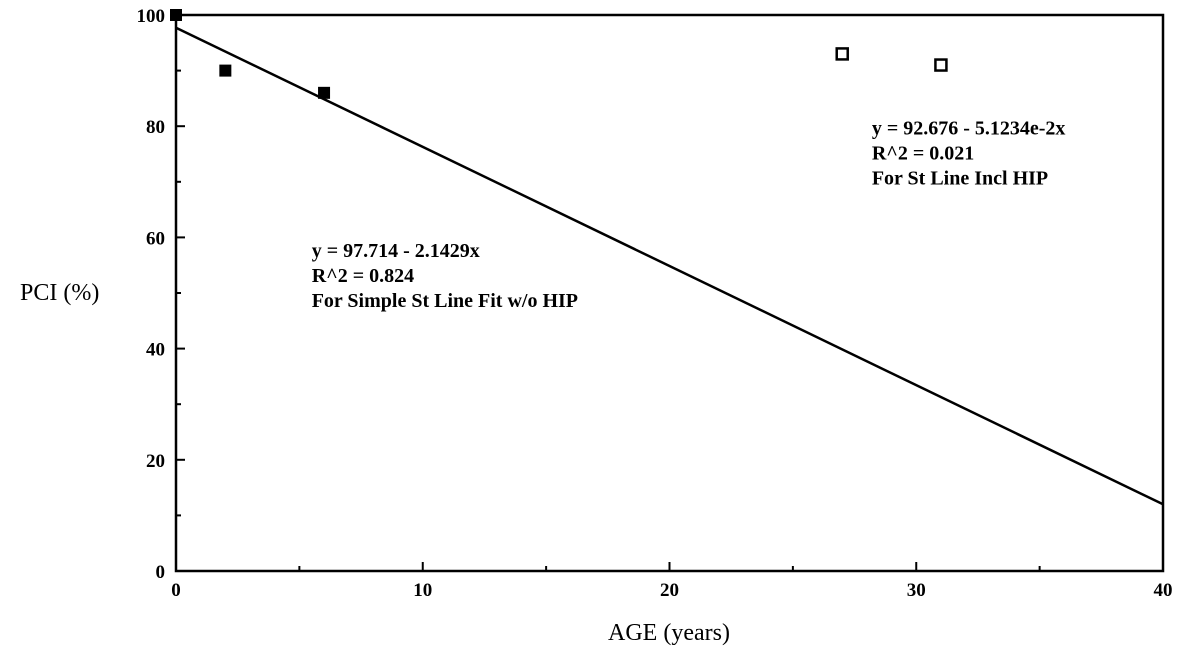  Describe the element at coordinates (151, 16) in the screenshot. I see `y-tick-label: 100` at that location.